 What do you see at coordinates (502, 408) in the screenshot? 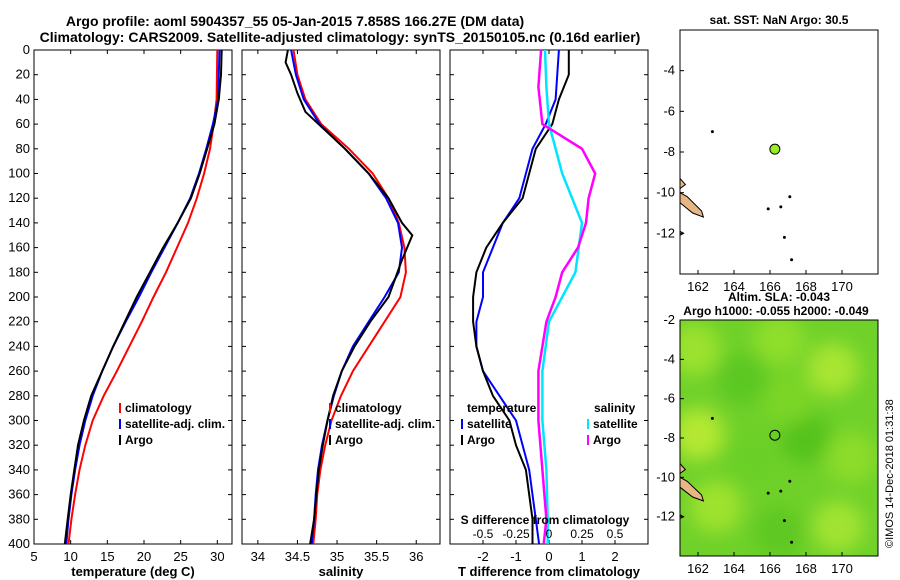
I see `t-legend-title: temperature` at bounding box center [502, 408].